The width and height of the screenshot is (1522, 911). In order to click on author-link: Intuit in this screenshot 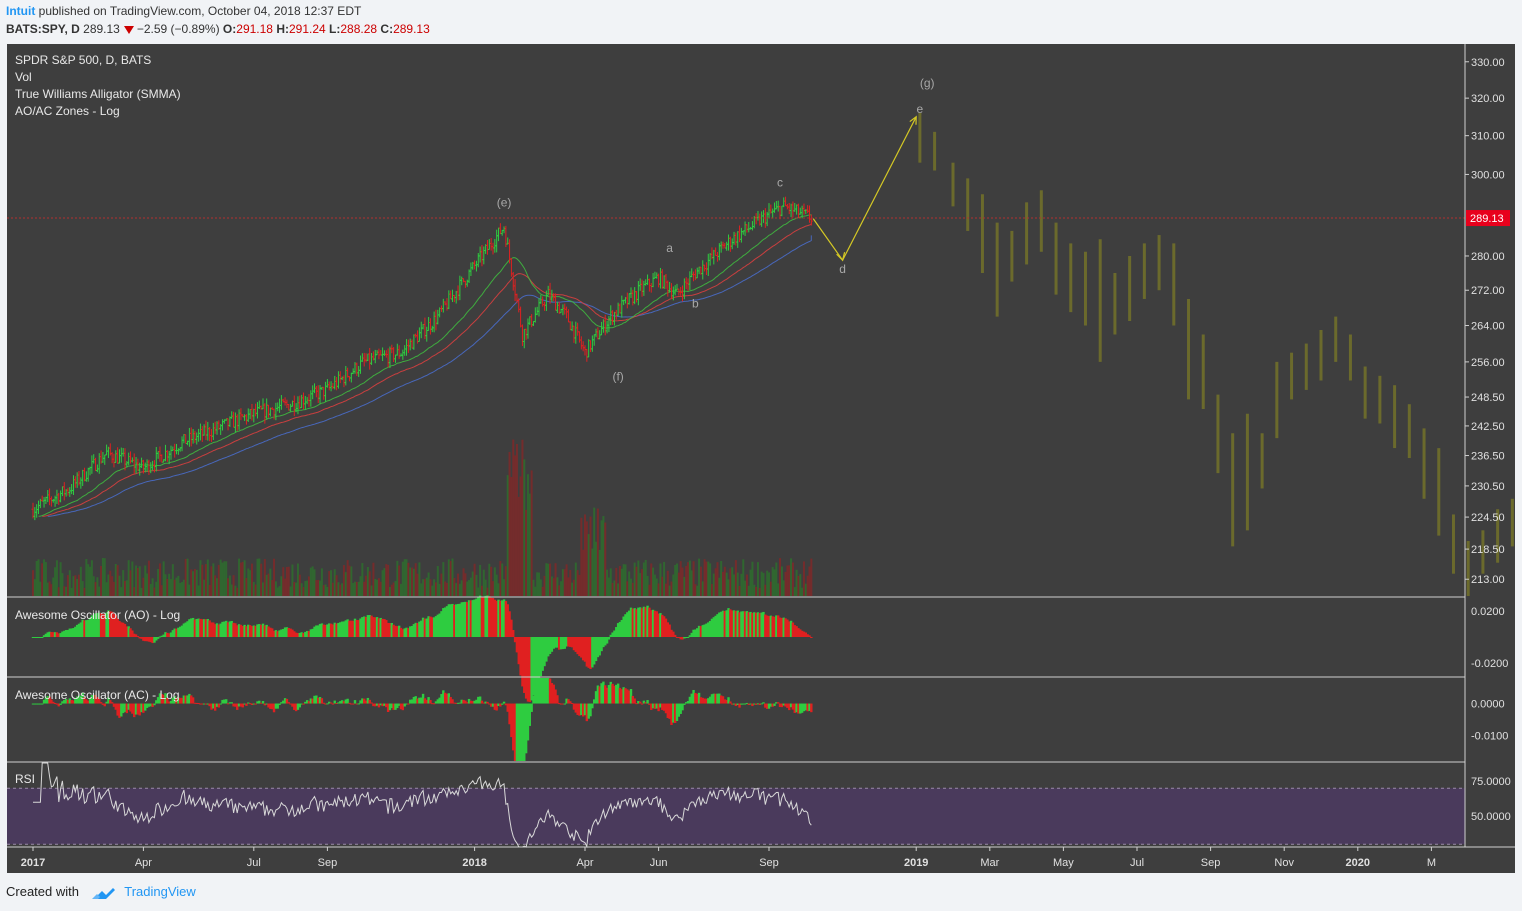, I will do `click(21, 11)`.